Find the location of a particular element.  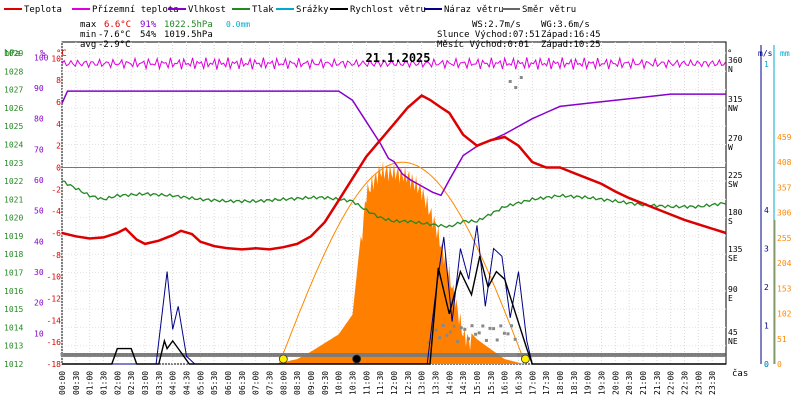

stat-max-label: max is located at coordinates (88, 25).